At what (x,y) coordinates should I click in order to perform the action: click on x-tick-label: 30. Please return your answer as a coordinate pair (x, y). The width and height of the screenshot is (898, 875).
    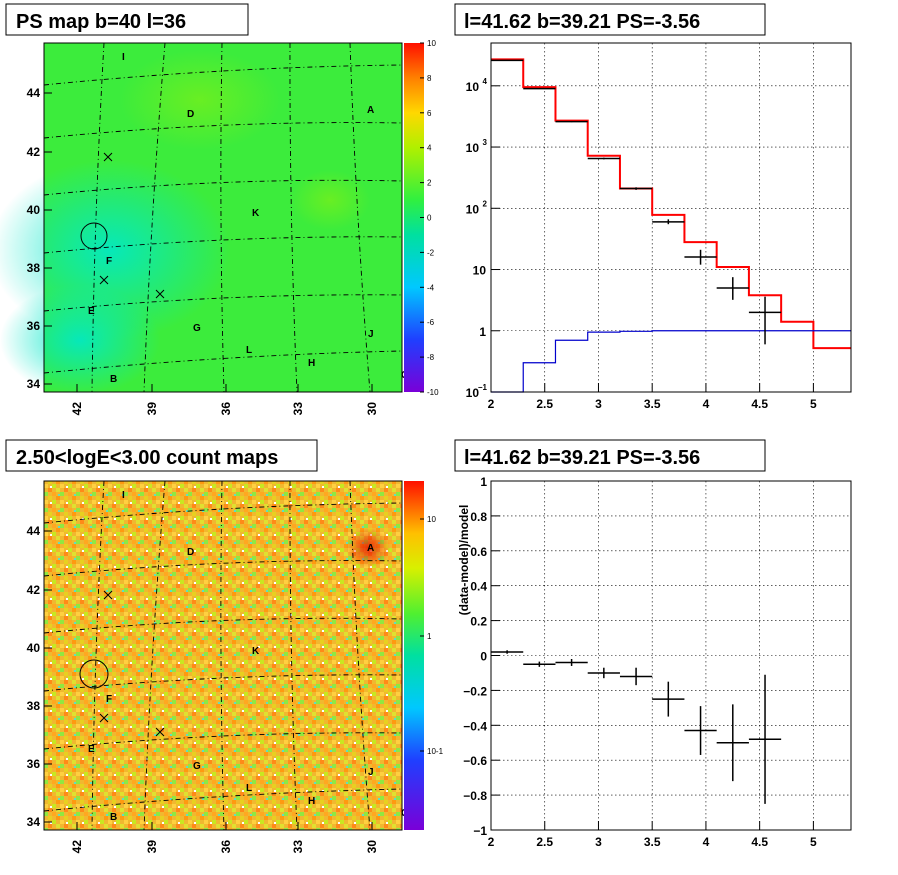
    Looking at the image, I should click on (372, 847).